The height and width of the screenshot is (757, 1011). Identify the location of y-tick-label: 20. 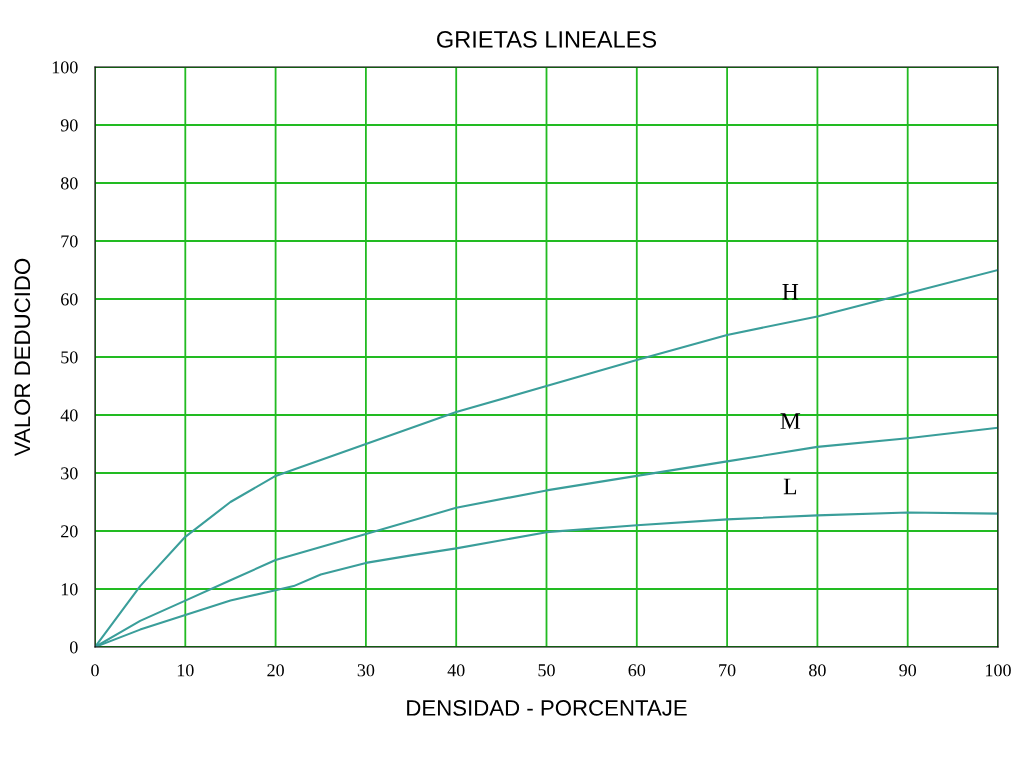
(69, 531).